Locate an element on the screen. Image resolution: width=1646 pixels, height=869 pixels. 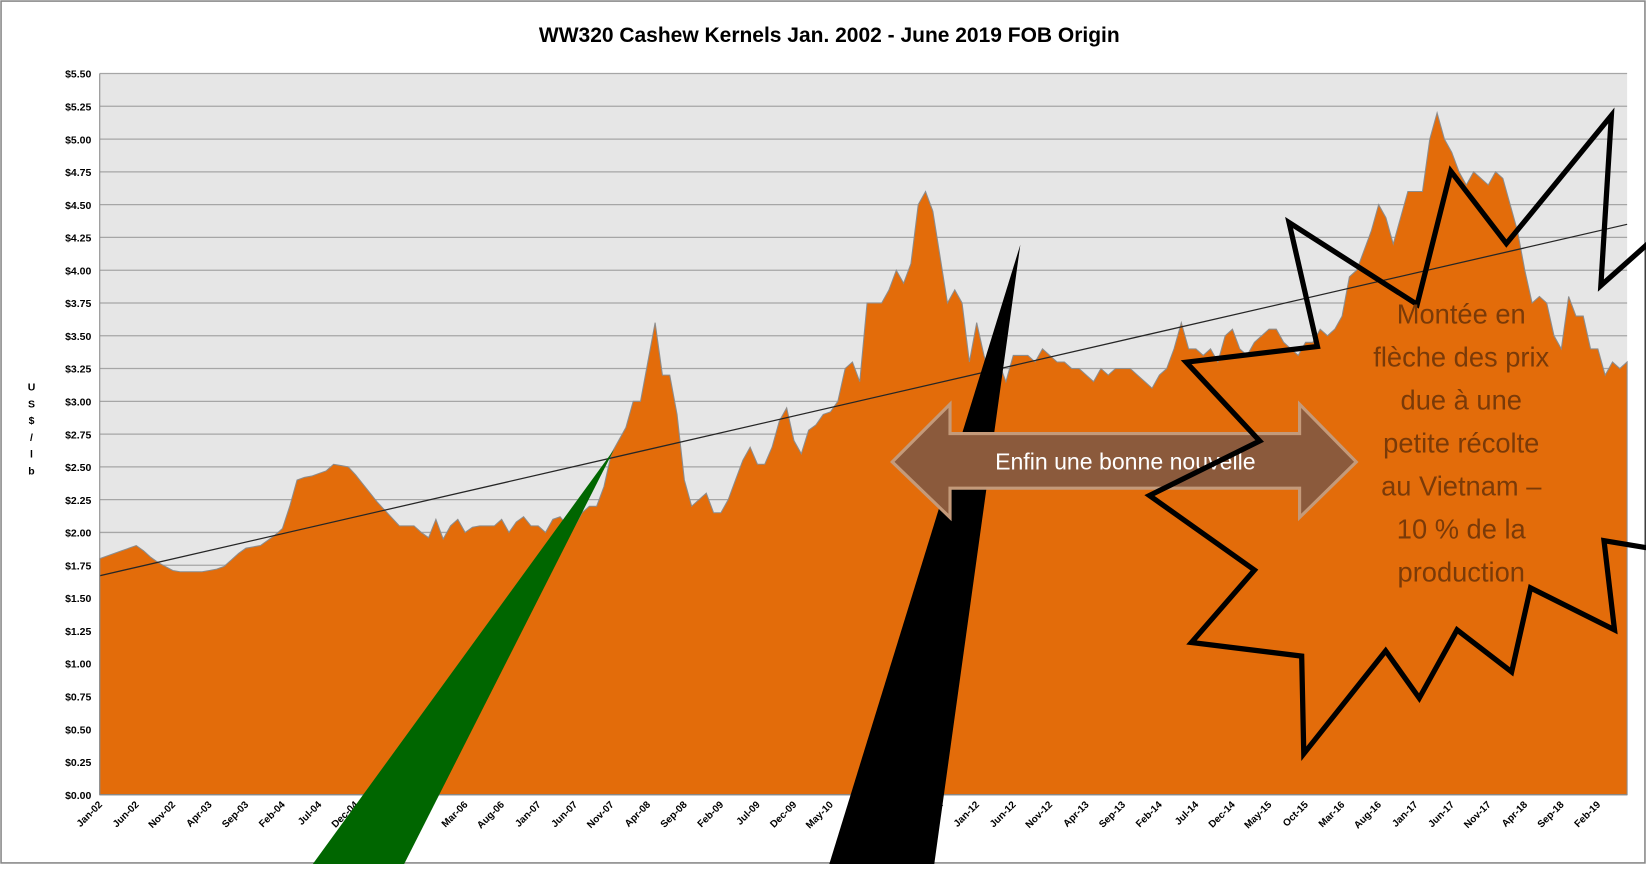
arrow-label: Enfin une bonne nouvelle is located at coordinates (1125, 461).